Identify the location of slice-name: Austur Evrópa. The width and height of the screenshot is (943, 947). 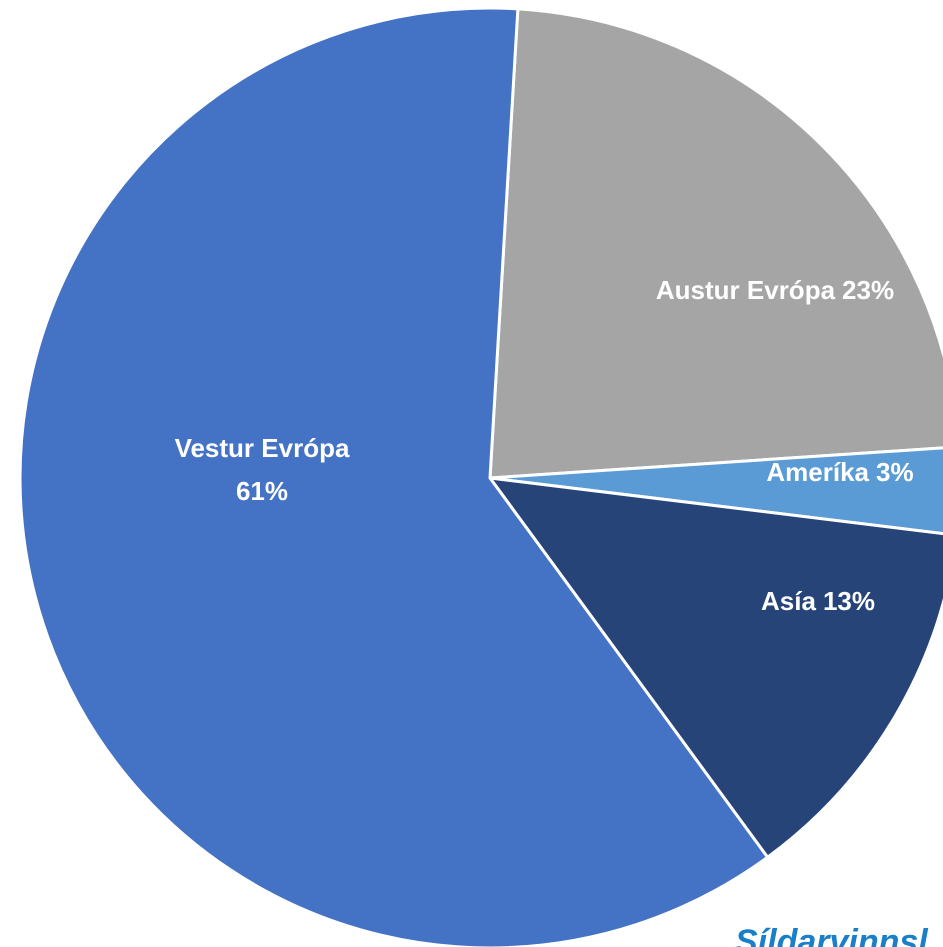
(746, 290).